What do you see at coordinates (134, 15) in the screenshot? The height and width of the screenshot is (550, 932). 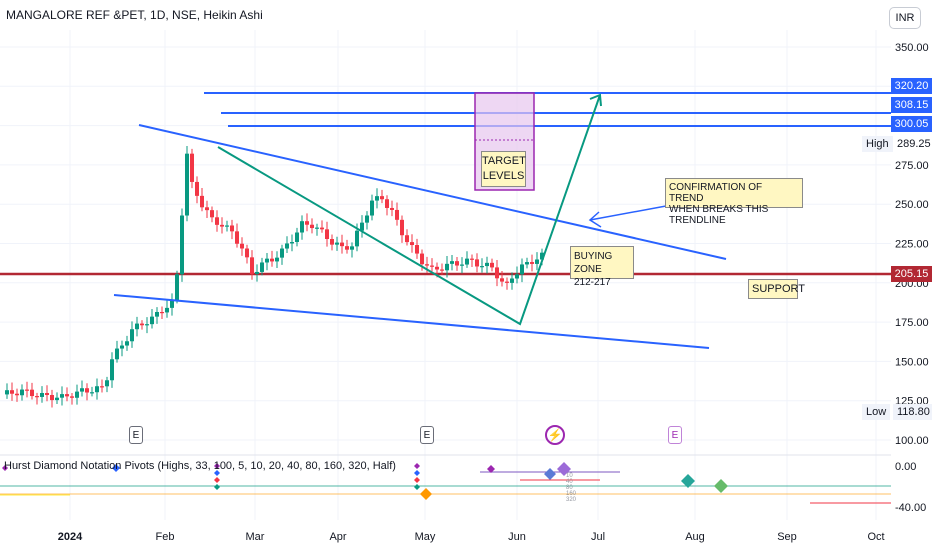 I see `chart-title: MANGALORE REF &PET, 1D, NSE, Heikin Ashi` at bounding box center [134, 15].